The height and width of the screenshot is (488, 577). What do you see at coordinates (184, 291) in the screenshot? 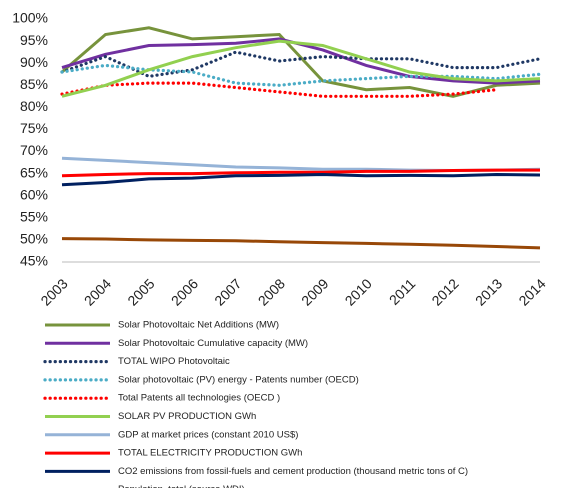
I see `x-tick-label: 2006` at bounding box center [184, 291].